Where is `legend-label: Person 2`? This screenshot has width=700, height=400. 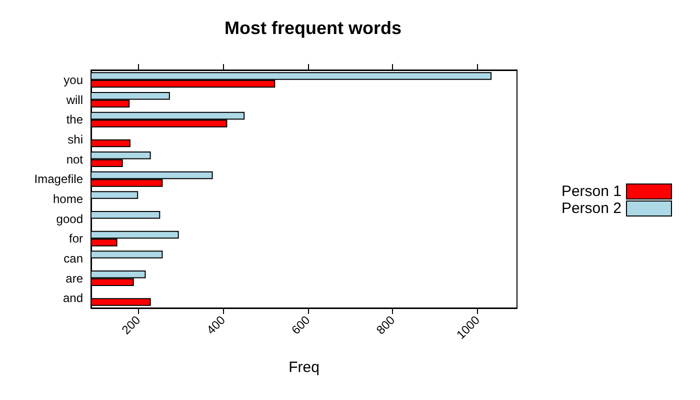
legend-label: Person 2 is located at coordinates (591, 208).